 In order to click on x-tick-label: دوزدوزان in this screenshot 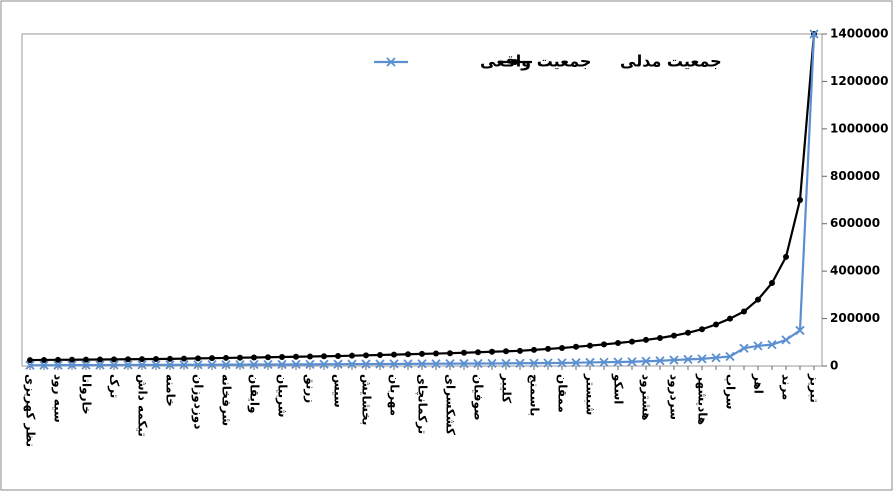, I will do `click(198, 401)`.